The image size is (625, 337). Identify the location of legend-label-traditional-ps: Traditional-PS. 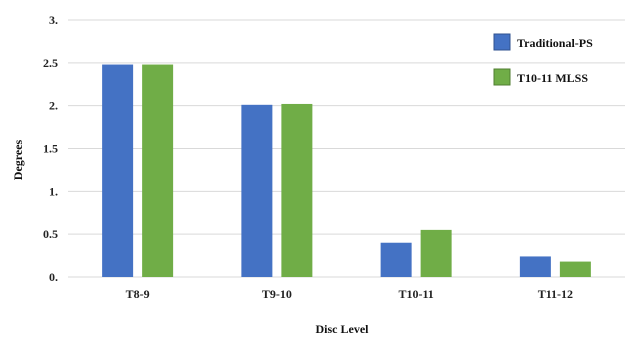
(555, 43).